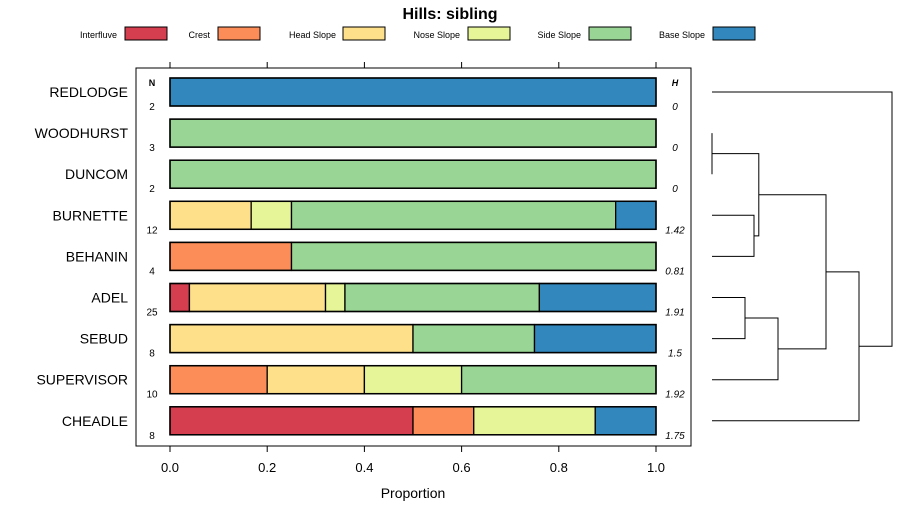 This screenshot has height=520, width=900. What do you see at coordinates (82, 380) in the screenshot?
I see `category-label: SUPERVISOR` at bounding box center [82, 380].